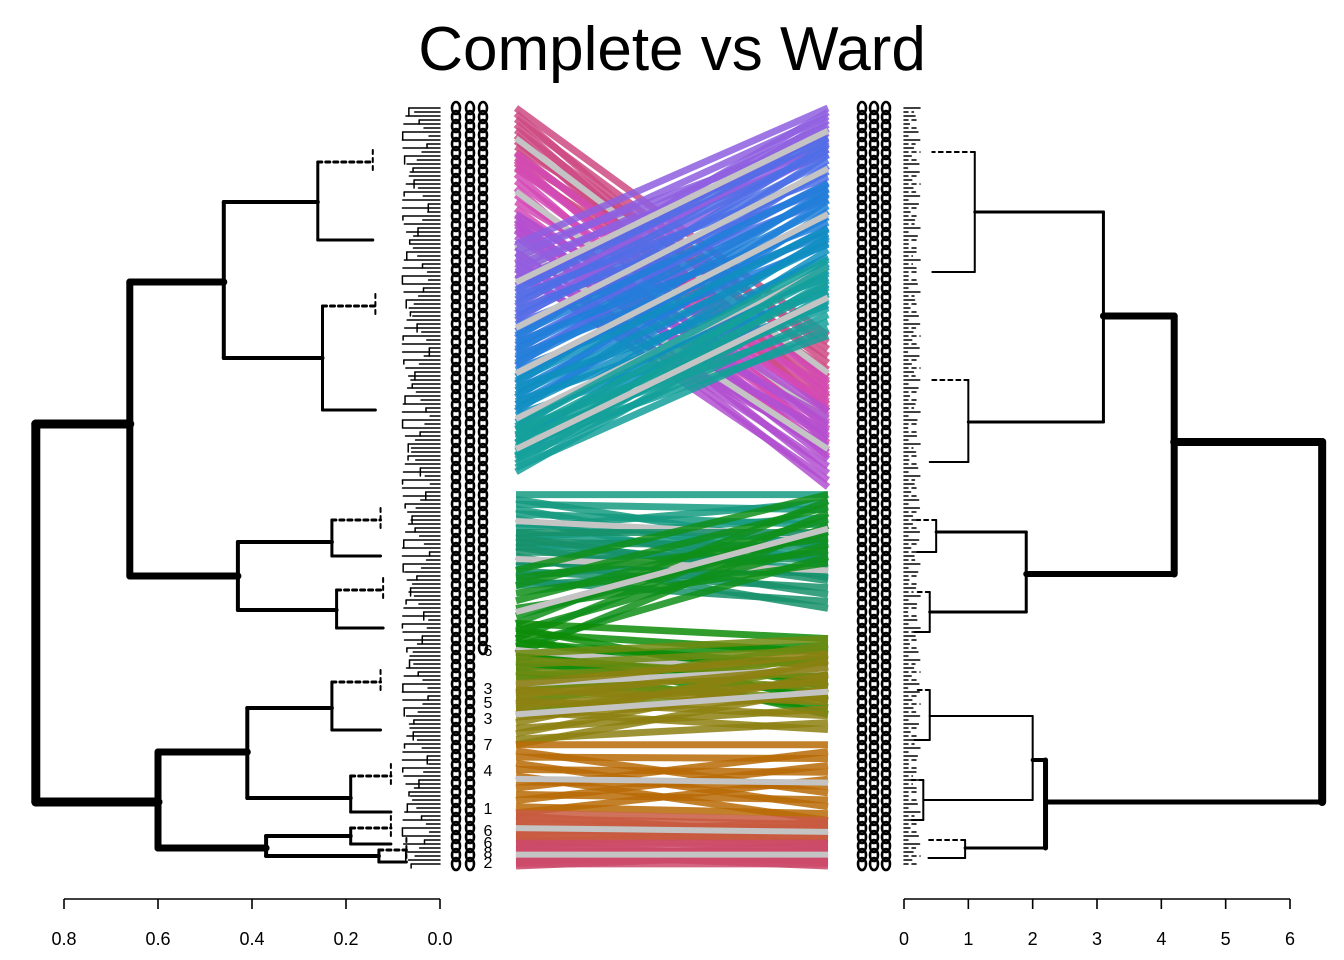  What do you see at coordinates (968, 939) in the screenshot?
I see `right-axis-tick-label: 1` at bounding box center [968, 939].